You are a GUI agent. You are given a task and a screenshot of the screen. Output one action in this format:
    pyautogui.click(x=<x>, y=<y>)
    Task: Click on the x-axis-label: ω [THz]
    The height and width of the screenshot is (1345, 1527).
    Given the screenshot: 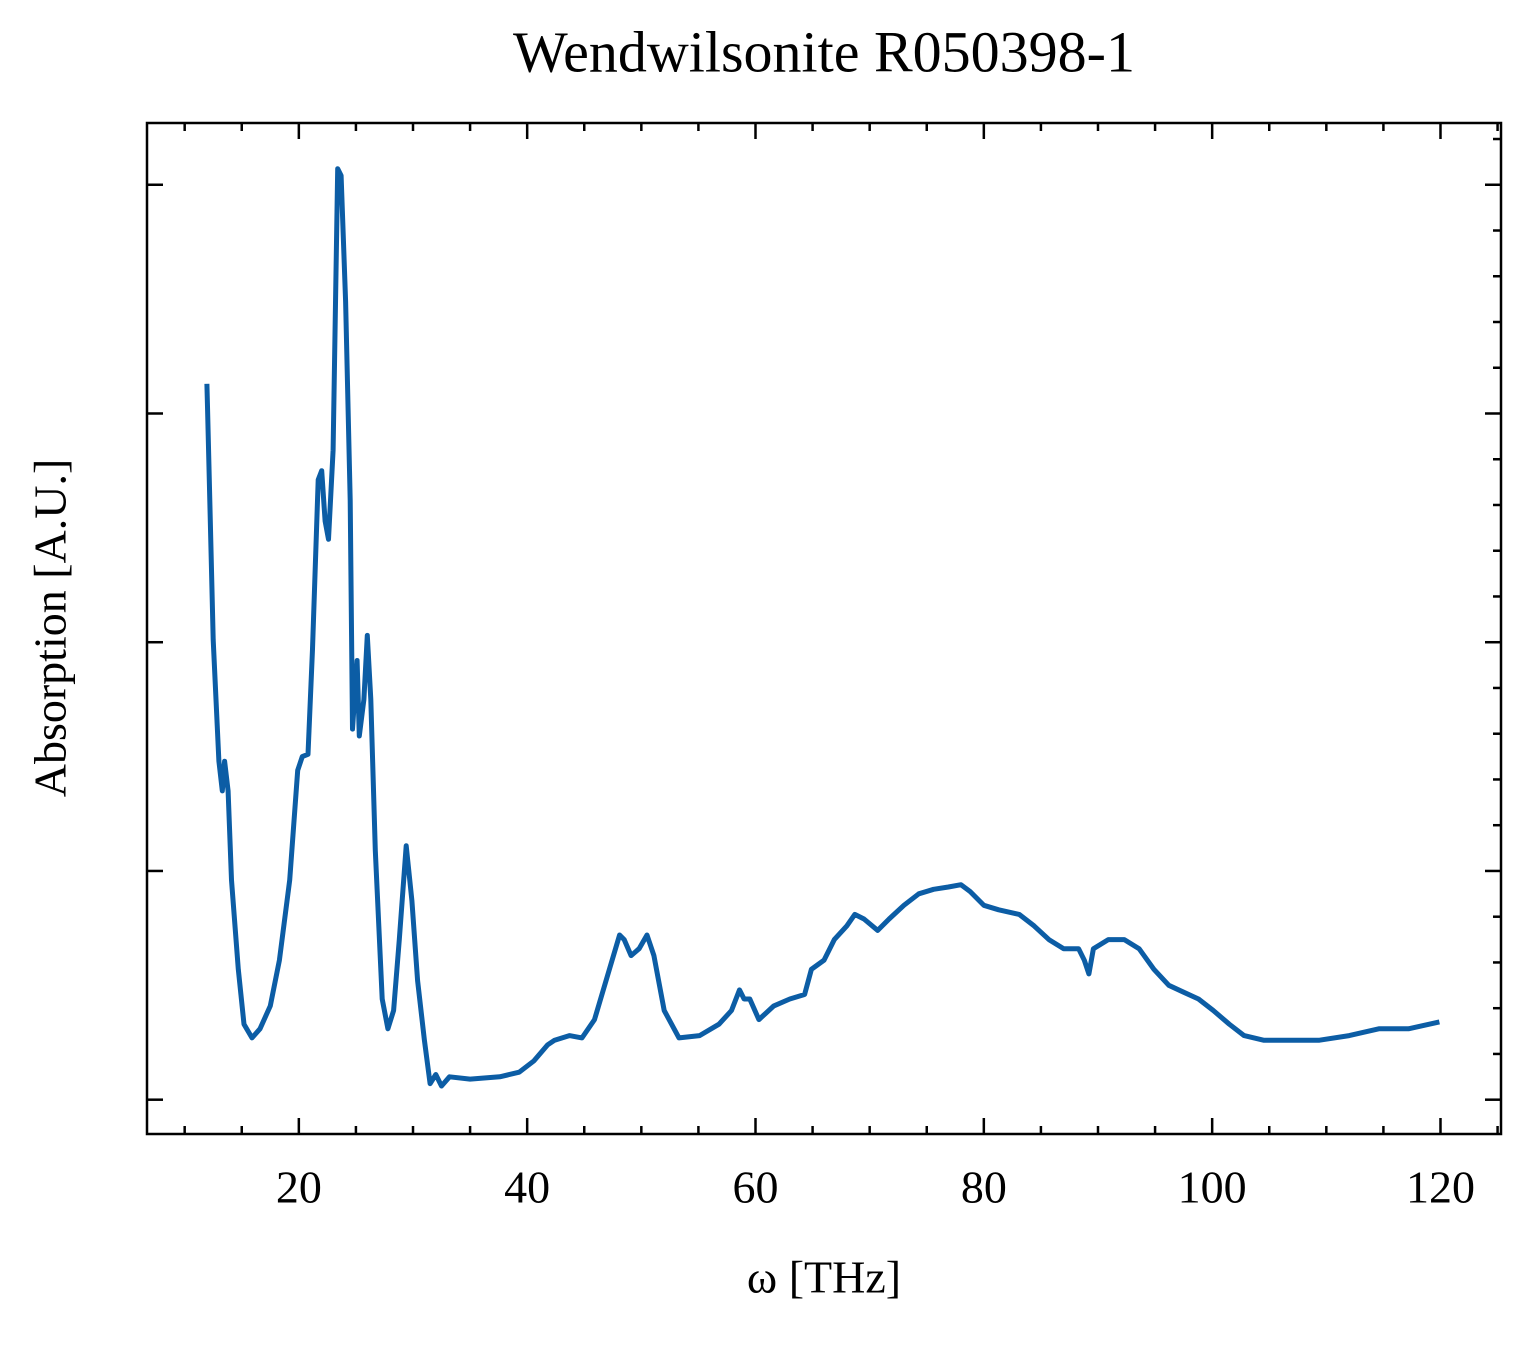 What is the action you would take?
    pyautogui.click(x=824, y=1277)
    